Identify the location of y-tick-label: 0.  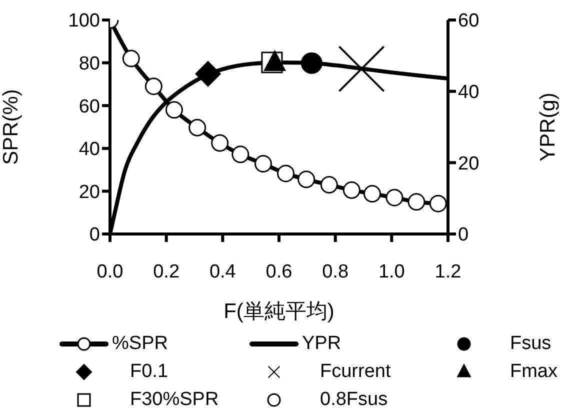
(94, 235).